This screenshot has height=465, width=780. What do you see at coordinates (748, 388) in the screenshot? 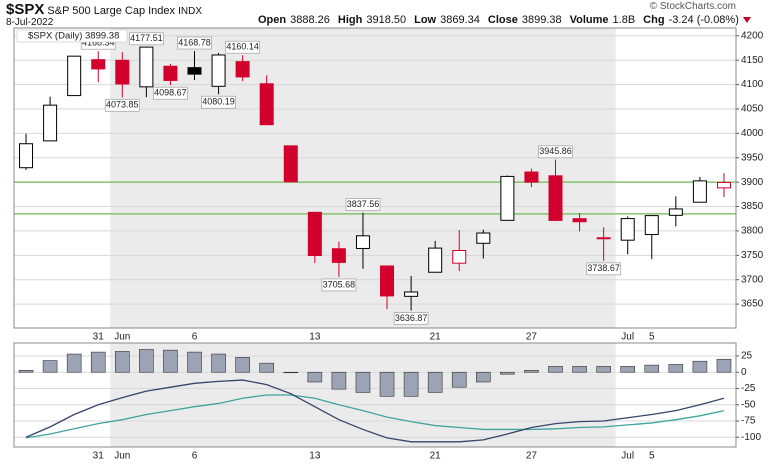
I see `y-tick-label: -25` at bounding box center [748, 388].